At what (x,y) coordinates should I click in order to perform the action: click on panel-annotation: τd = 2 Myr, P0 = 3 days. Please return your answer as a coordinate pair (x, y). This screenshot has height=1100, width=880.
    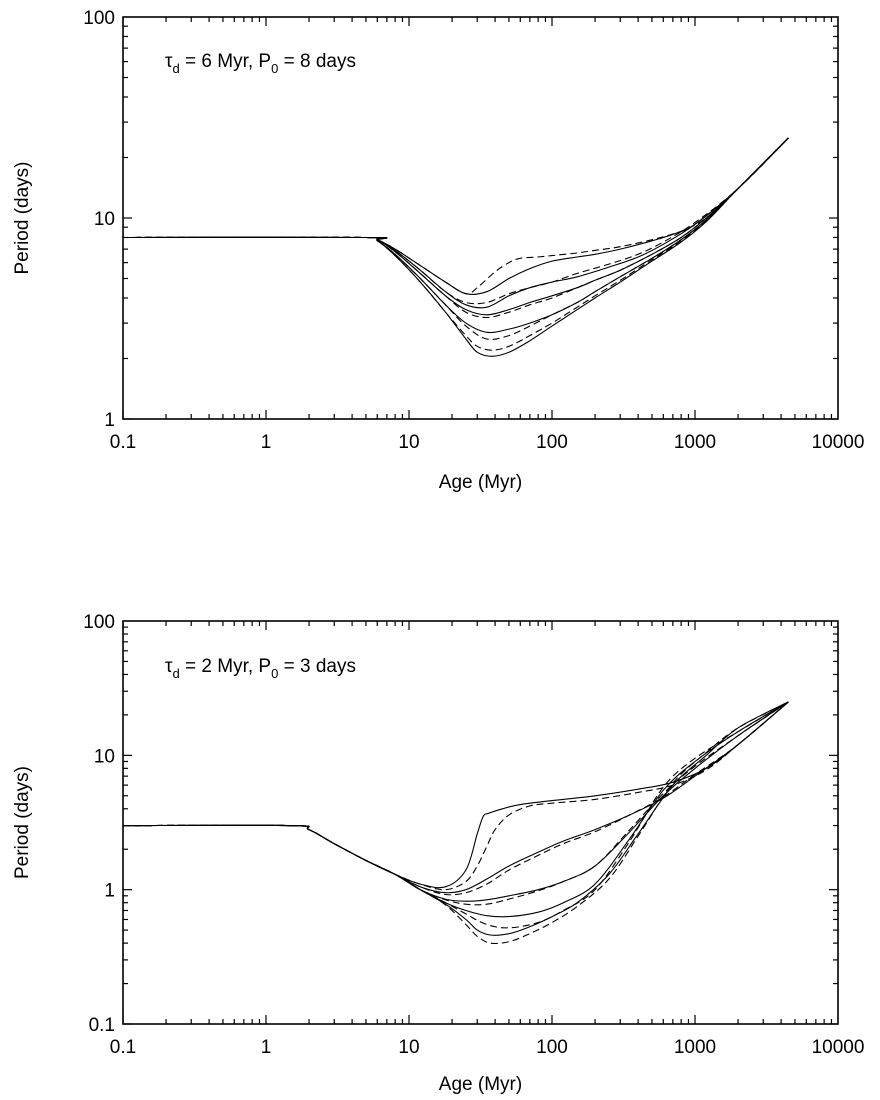
    Looking at the image, I should click on (260, 668).